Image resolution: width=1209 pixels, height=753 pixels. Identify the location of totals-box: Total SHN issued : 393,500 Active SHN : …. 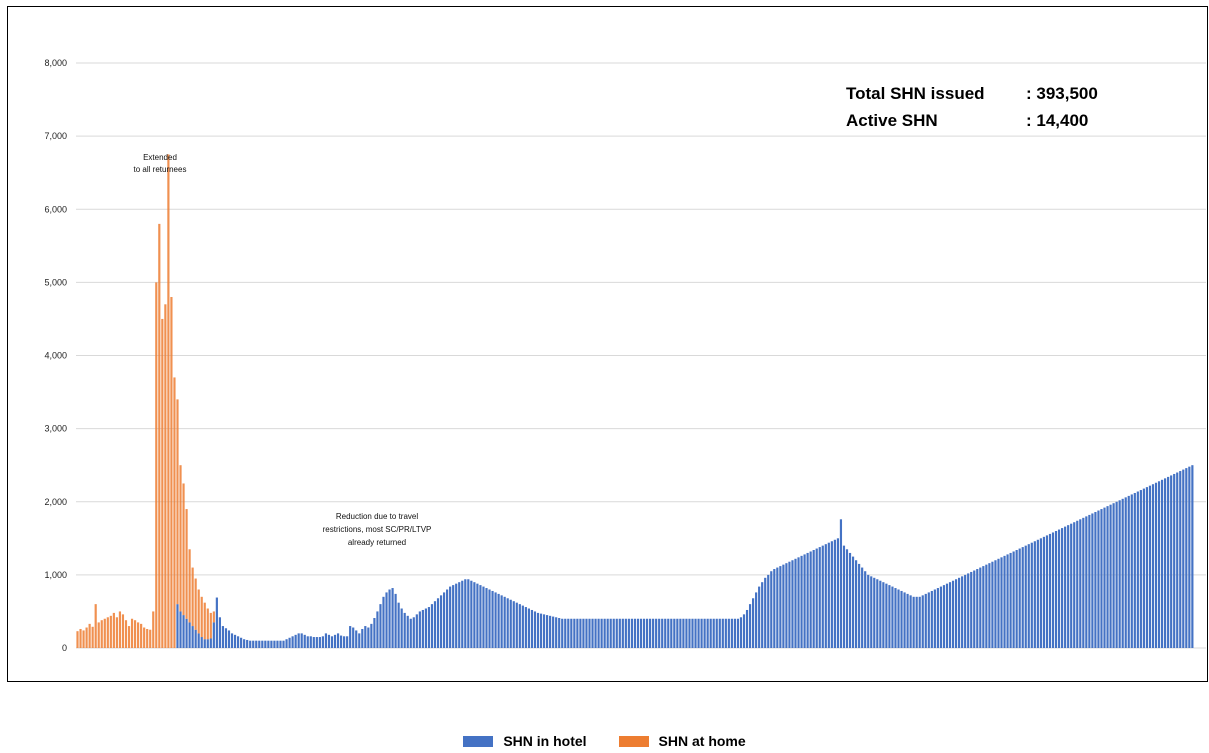
(972, 107).